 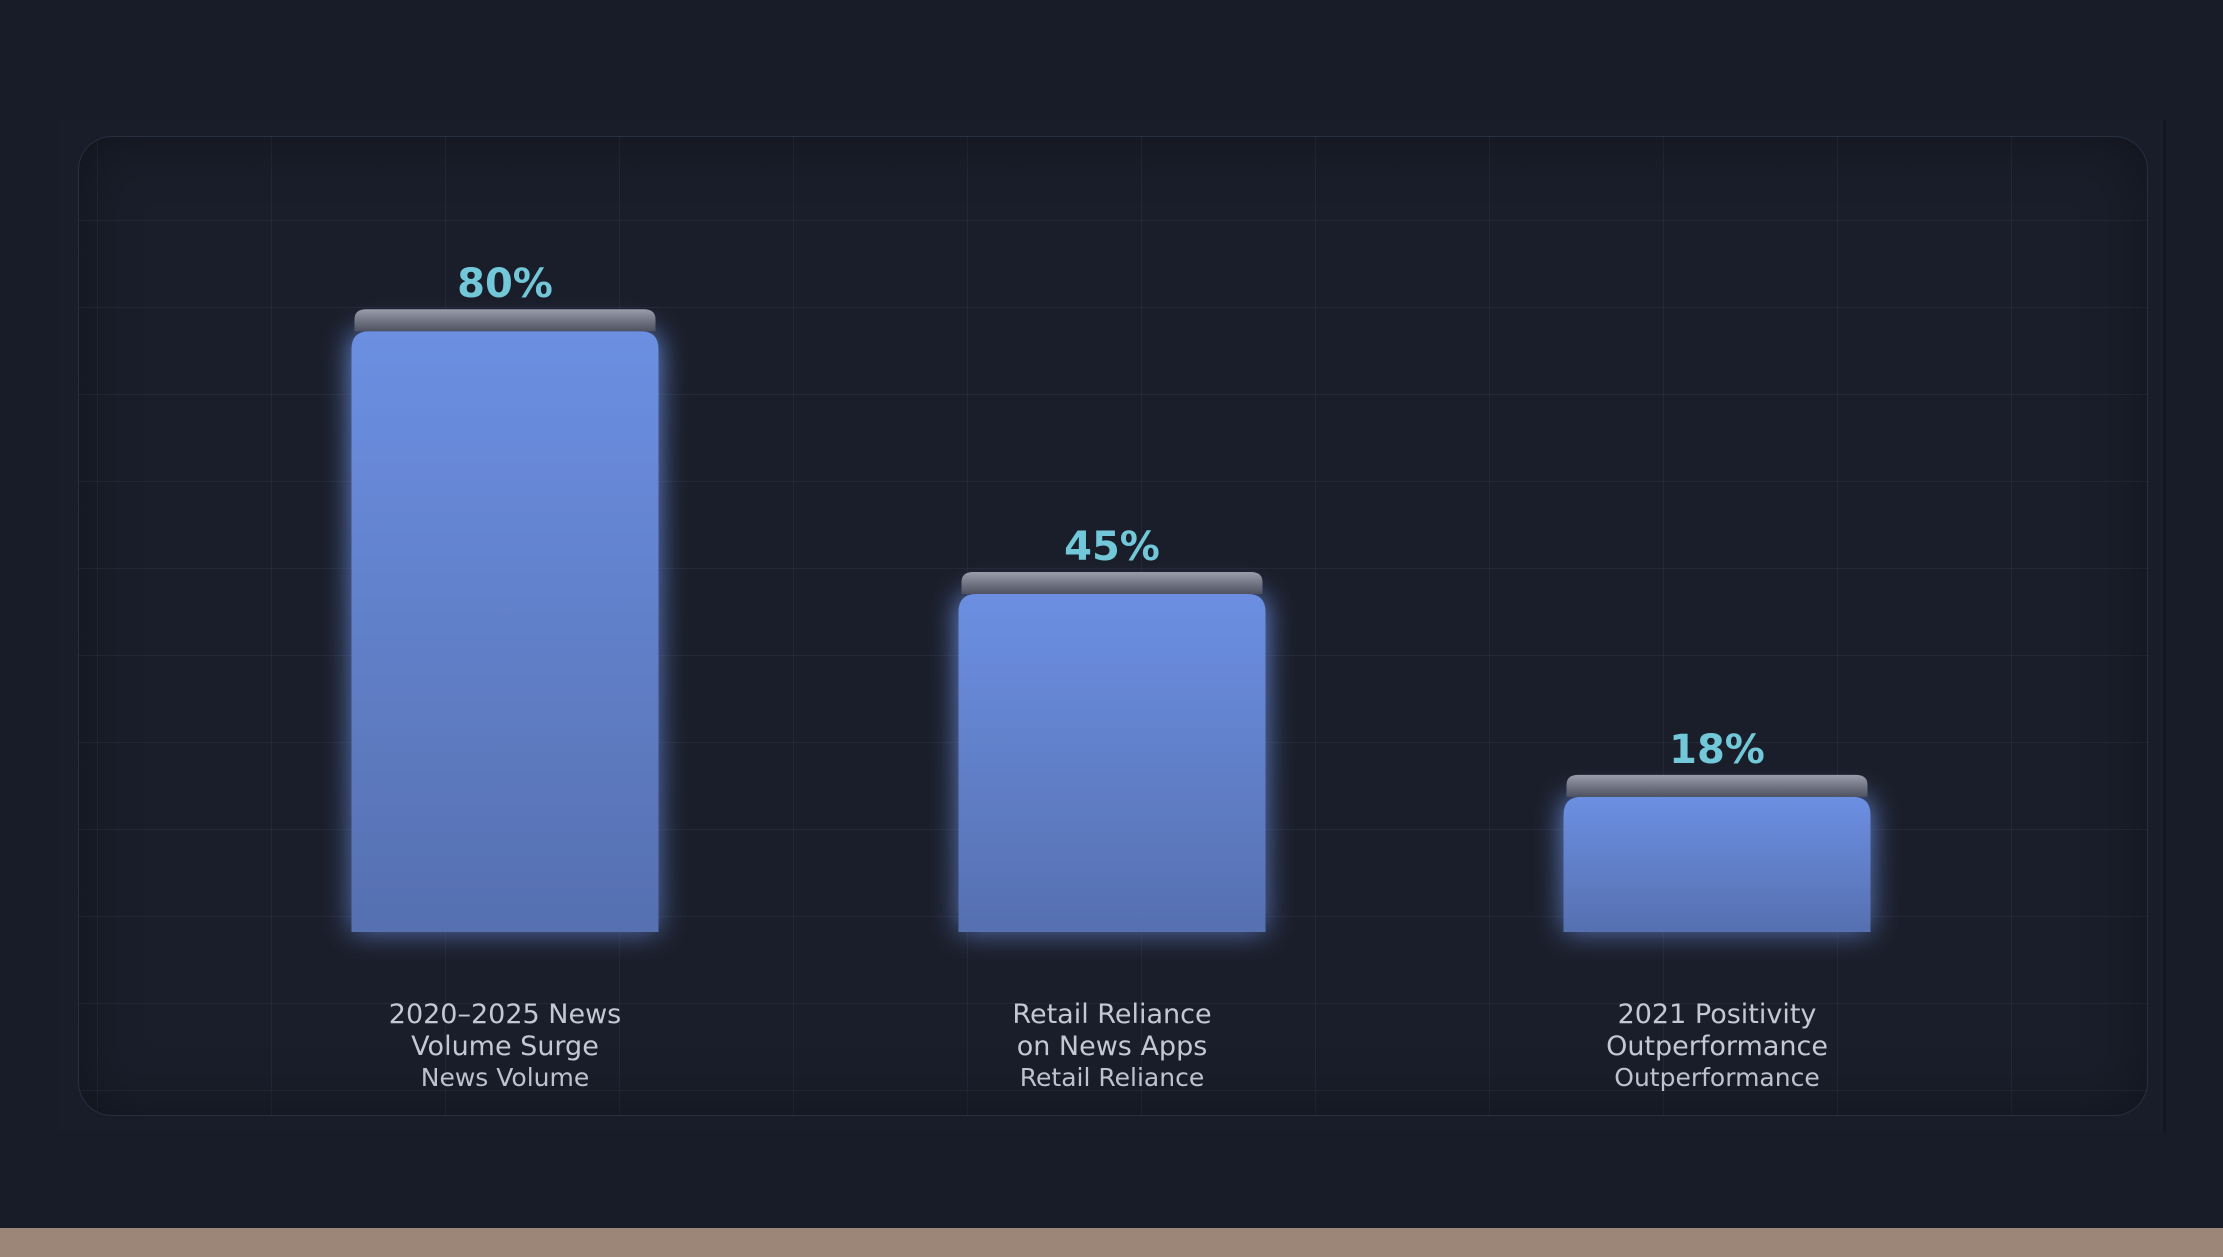 I want to click on category-label-line2-1: Volume Surge, so click(x=505, y=1046).